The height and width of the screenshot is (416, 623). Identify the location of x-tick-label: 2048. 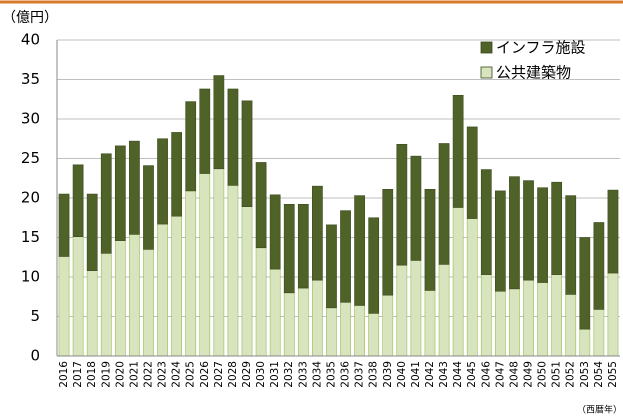
(514, 374).